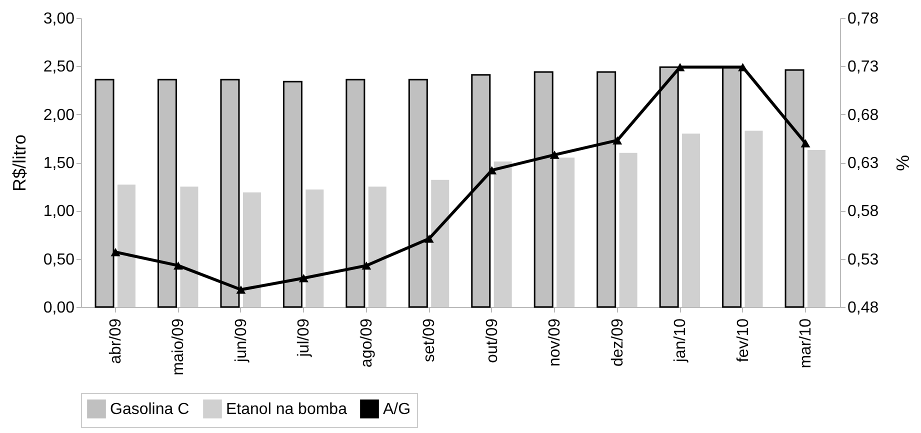 The width and height of the screenshot is (921, 433). What do you see at coordinates (863, 211) in the screenshot?
I see `y2-tick-label: 0,58` at bounding box center [863, 211].